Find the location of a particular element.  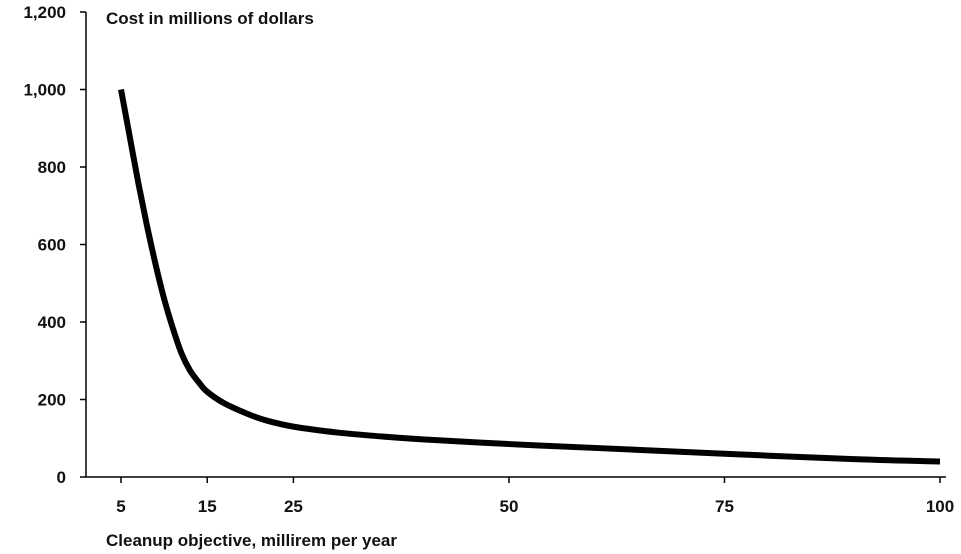

x-tick-label: 100 is located at coordinates (940, 506).